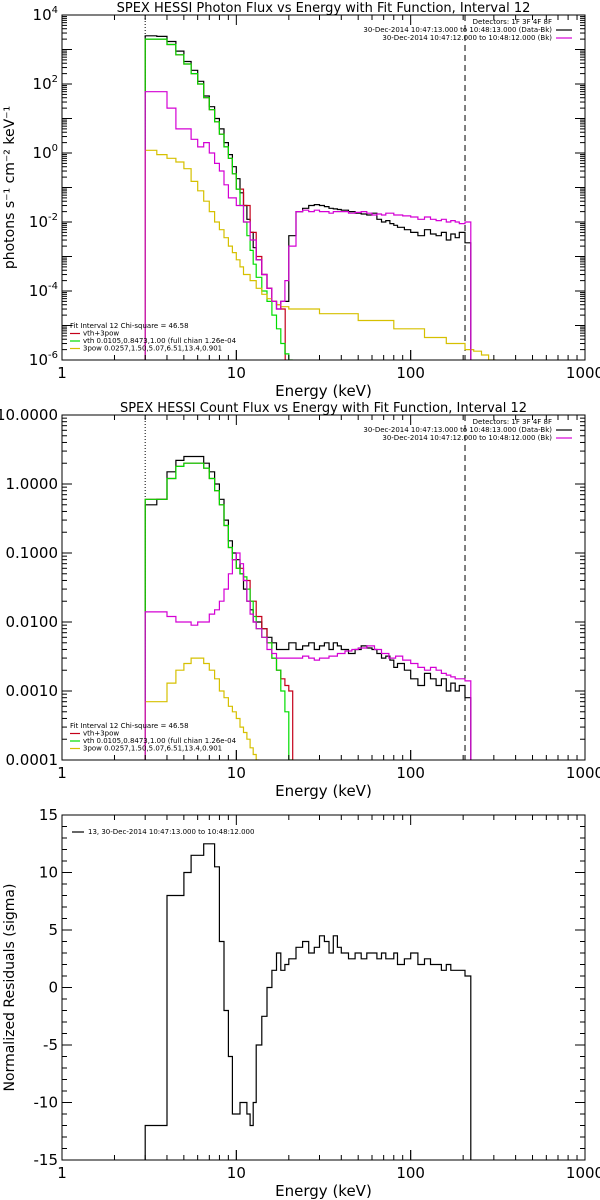 The width and height of the screenshot is (600, 1200). I want to click on y-tick-label: 10.0000, so click(29, 415).